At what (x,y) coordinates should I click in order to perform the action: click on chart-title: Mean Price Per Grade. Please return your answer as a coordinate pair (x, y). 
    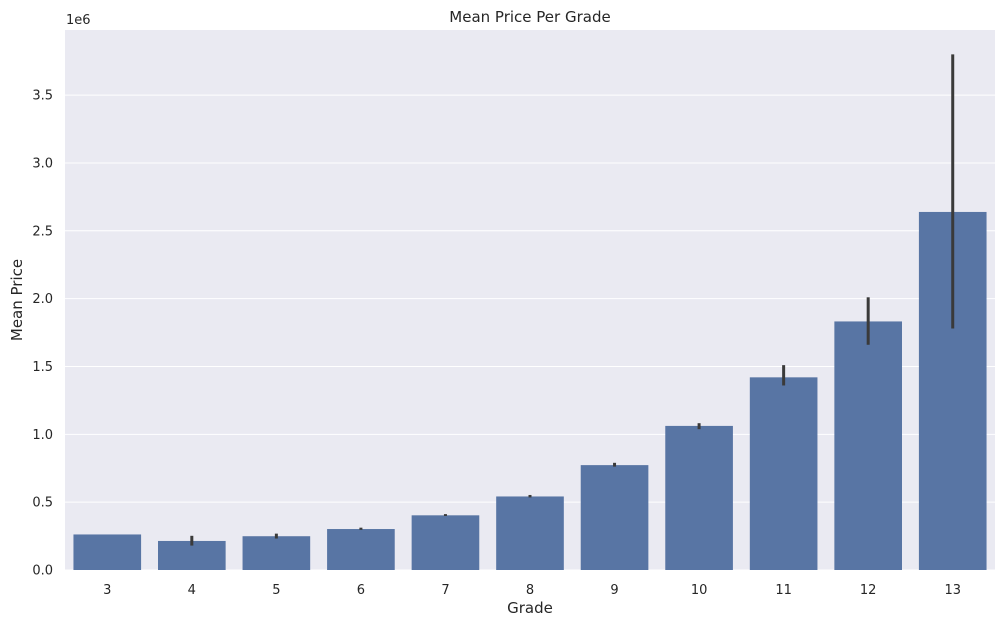
    Looking at the image, I should click on (529, 17).